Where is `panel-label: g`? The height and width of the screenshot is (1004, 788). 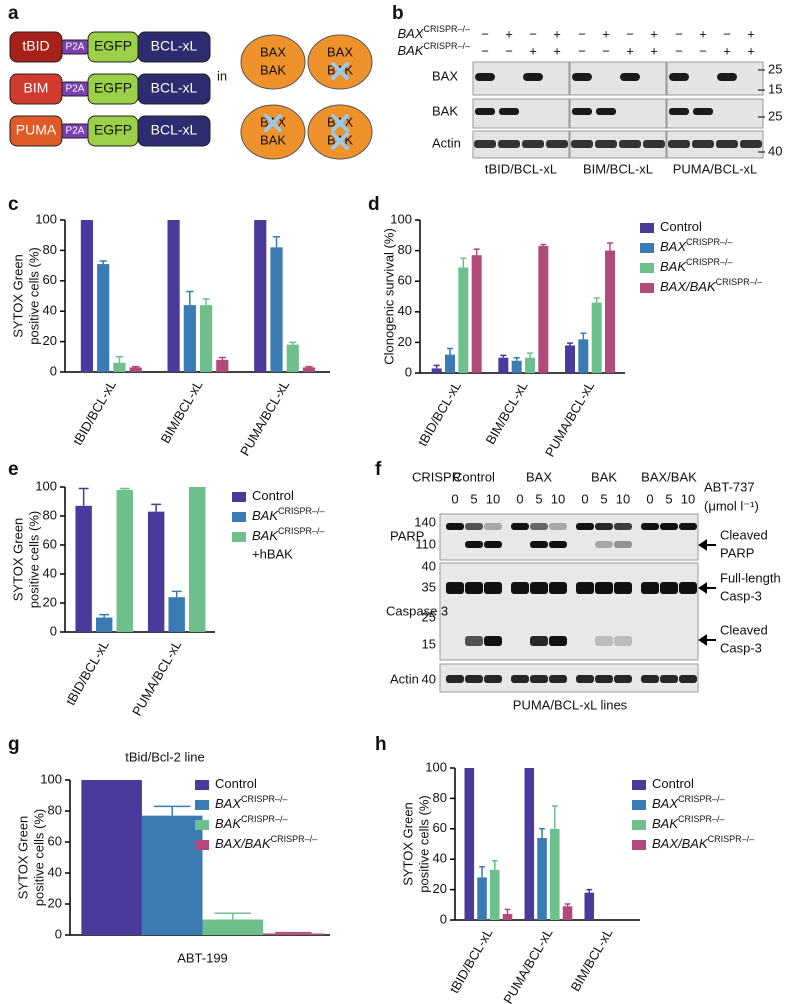 panel-label: g is located at coordinates (14, 744).